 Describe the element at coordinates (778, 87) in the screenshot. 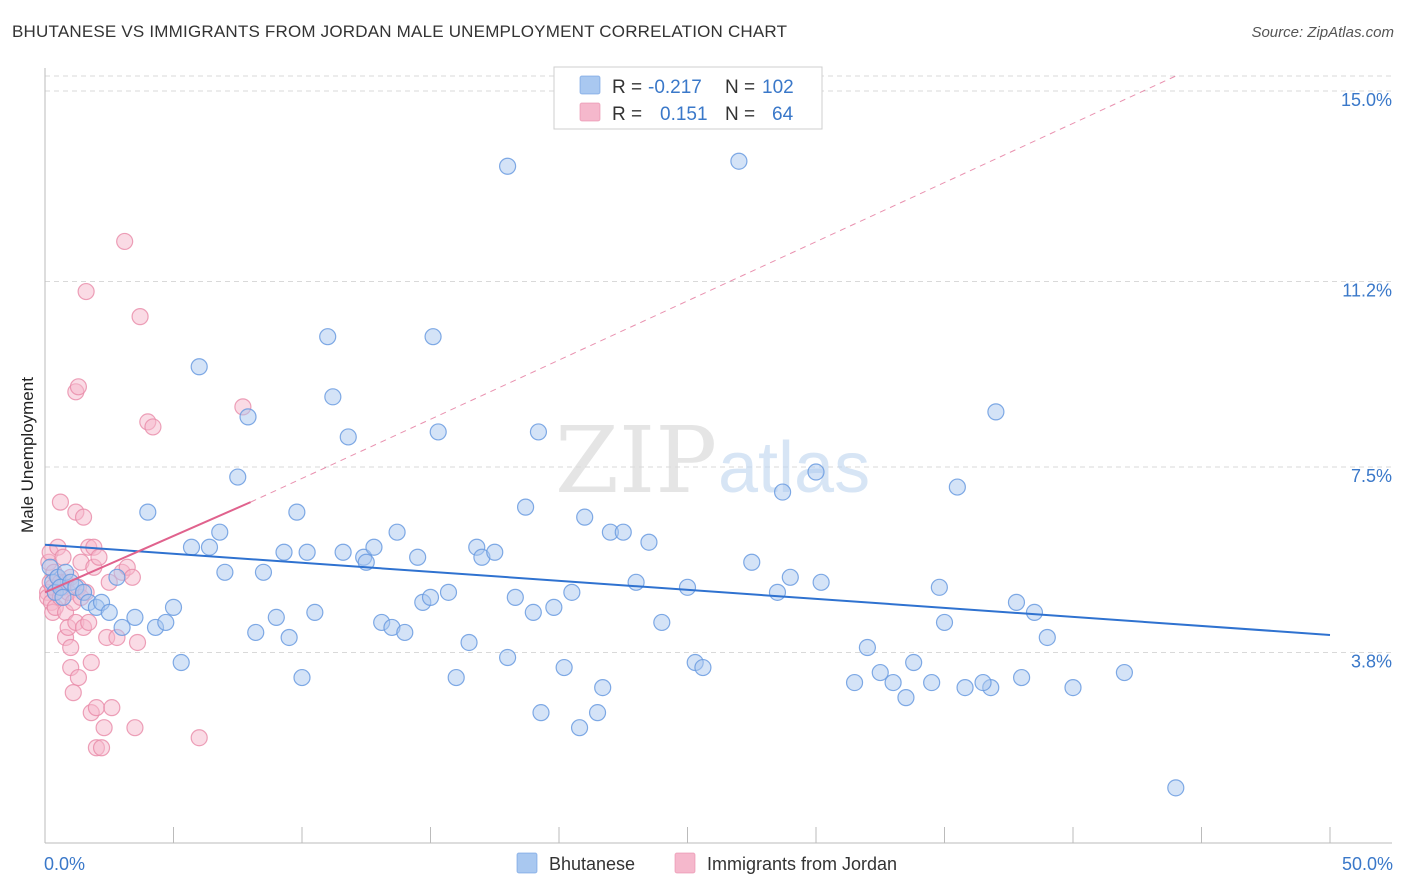

I see `legend-n-value-1: 102` at that location.